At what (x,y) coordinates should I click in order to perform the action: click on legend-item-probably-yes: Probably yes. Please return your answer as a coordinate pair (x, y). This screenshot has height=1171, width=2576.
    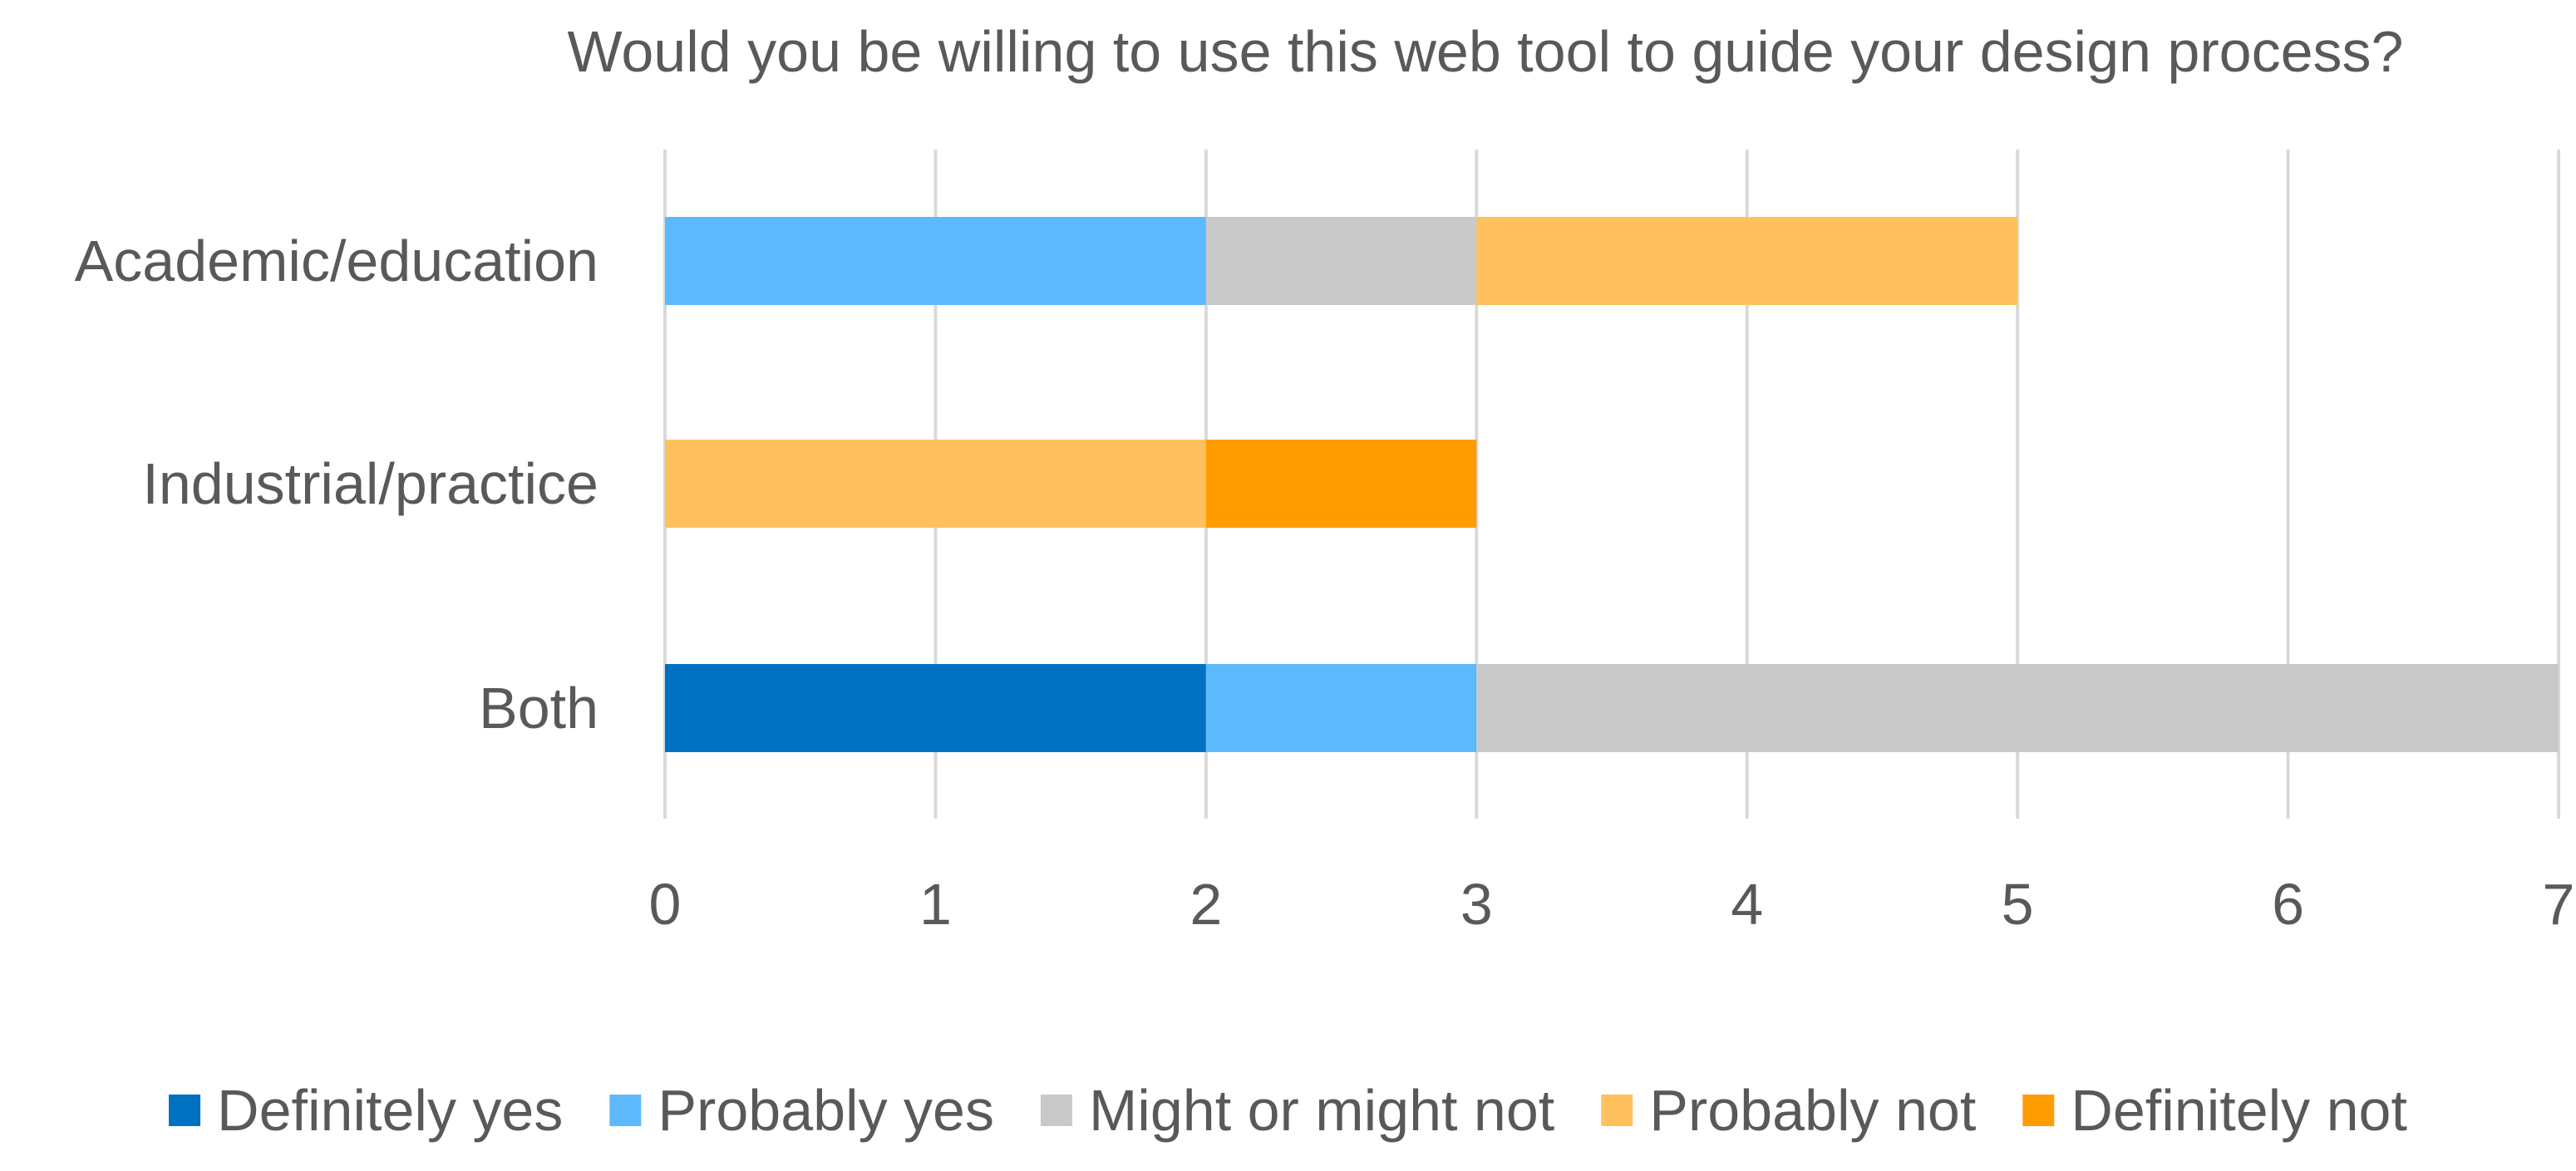
    Looking at the image, I should click on (801, 1110).